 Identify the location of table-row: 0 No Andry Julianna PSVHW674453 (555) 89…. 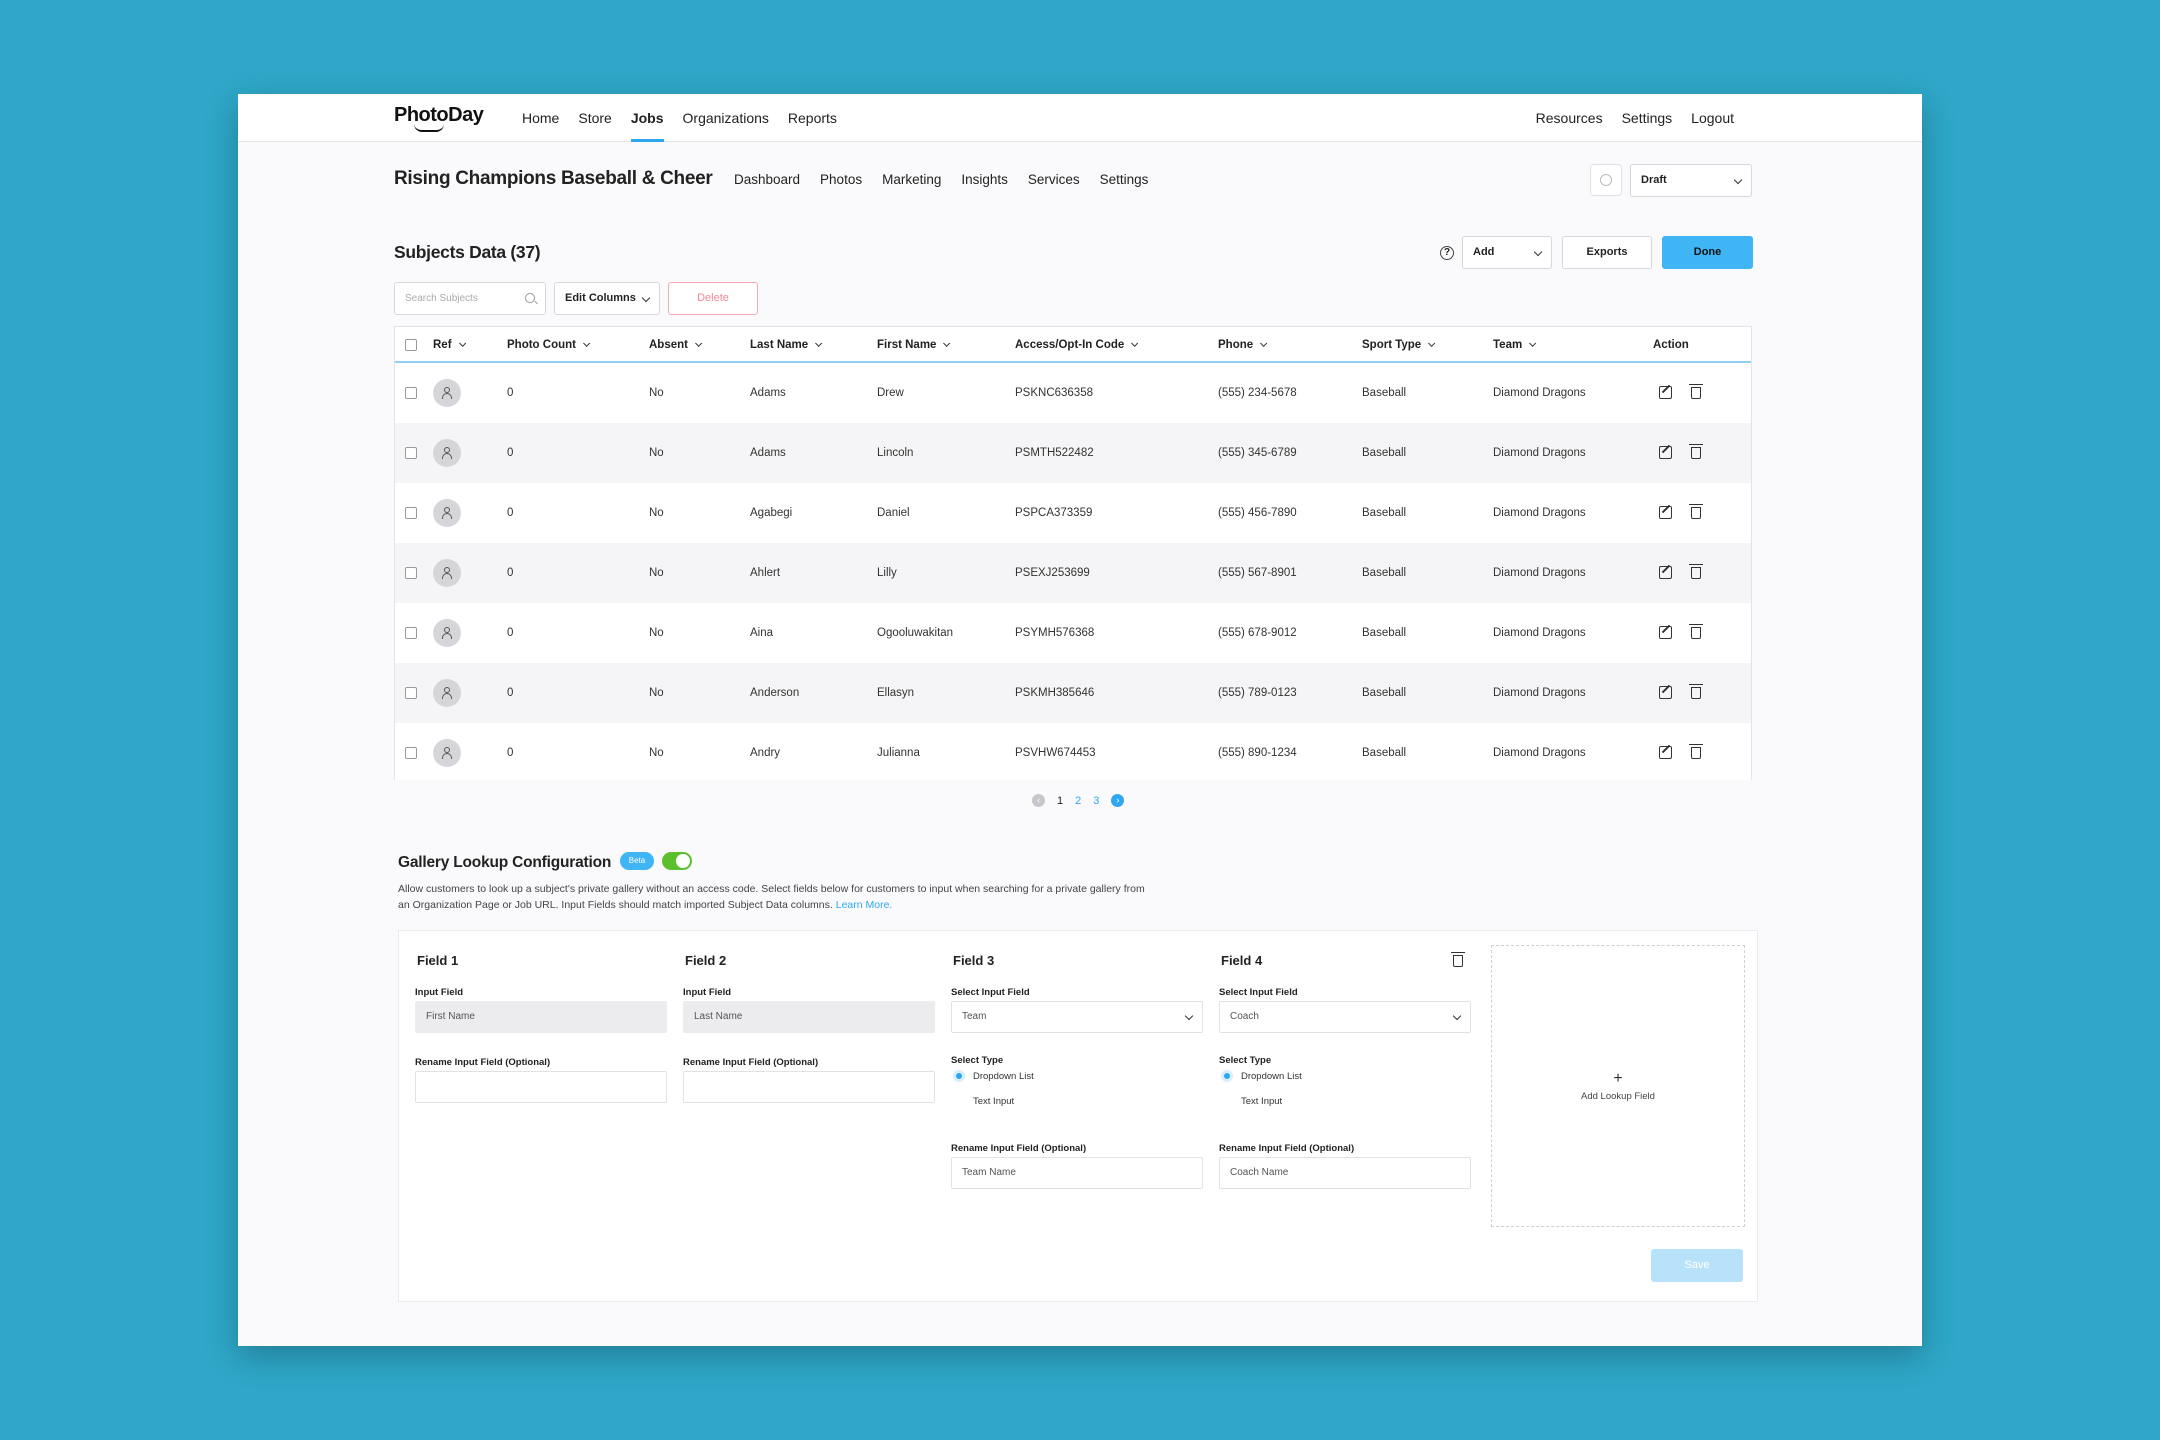
(1073, 751).